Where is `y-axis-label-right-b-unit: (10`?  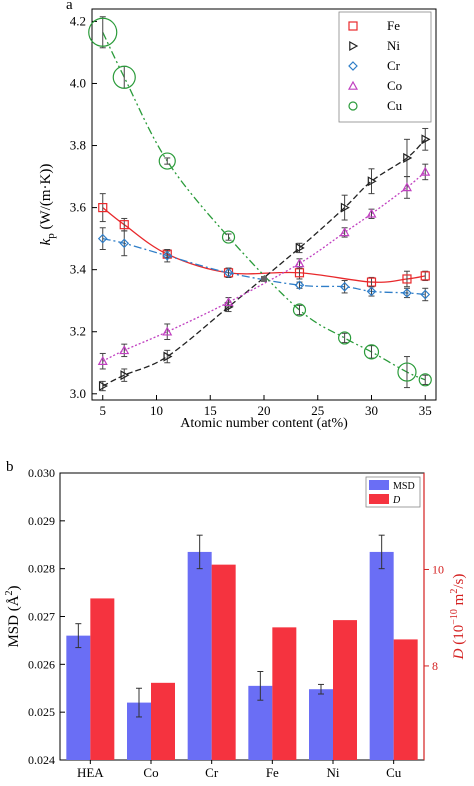
y-axis-label-right-b-unit: (10 is located at coordinates (459, 637).